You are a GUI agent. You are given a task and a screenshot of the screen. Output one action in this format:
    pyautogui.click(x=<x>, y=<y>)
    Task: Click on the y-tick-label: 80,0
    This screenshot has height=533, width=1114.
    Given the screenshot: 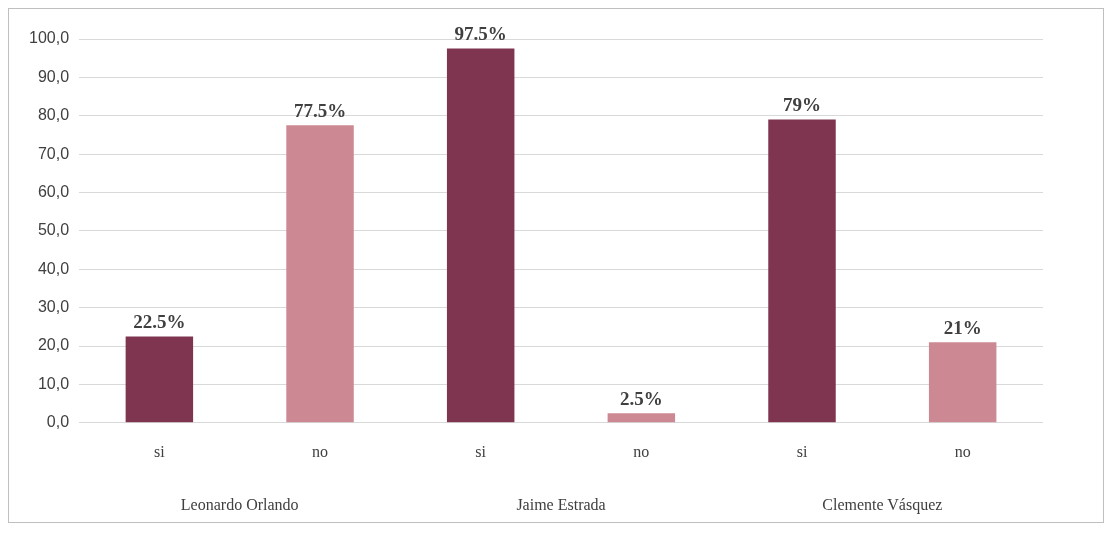 What is the action you would take?
    pyautogui.click(x=53, y=115)
    